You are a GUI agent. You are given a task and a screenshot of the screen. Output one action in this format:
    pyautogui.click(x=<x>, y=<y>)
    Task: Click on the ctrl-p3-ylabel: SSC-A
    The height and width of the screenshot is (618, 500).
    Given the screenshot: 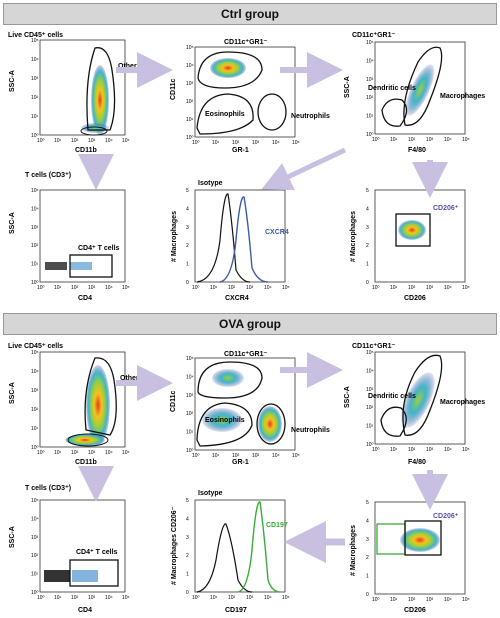 What is the action you would take?
    pyautogui.click(x=347, y=87)
    